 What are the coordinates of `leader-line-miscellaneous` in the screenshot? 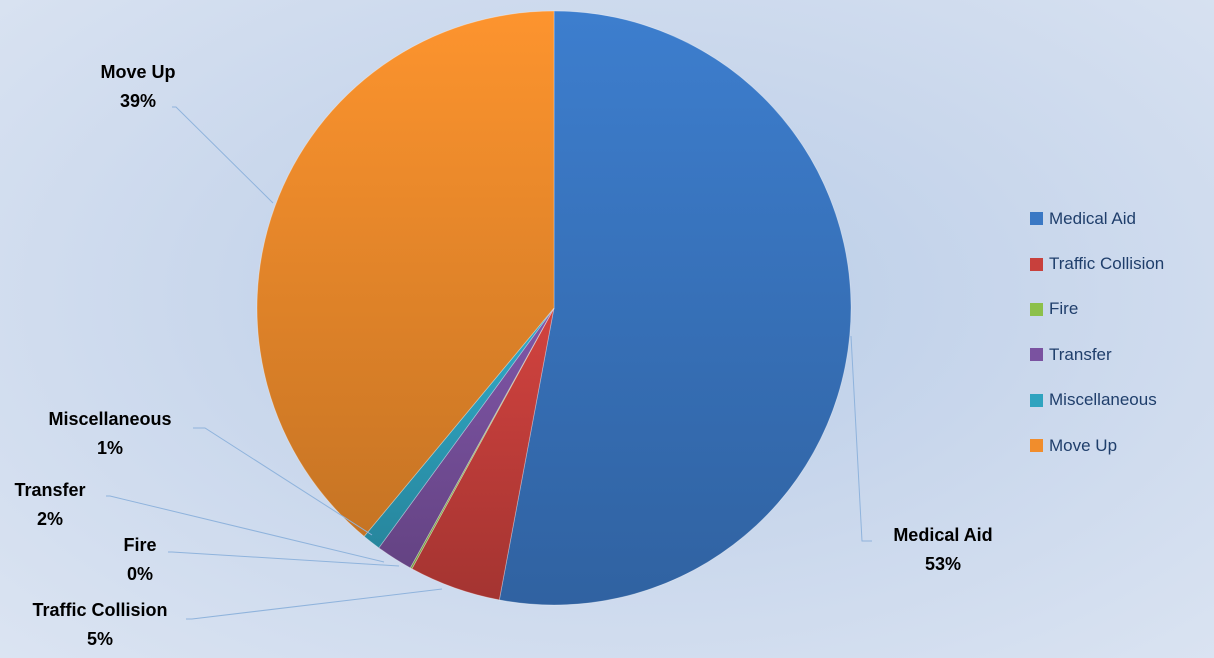 It's located at (283, 481).